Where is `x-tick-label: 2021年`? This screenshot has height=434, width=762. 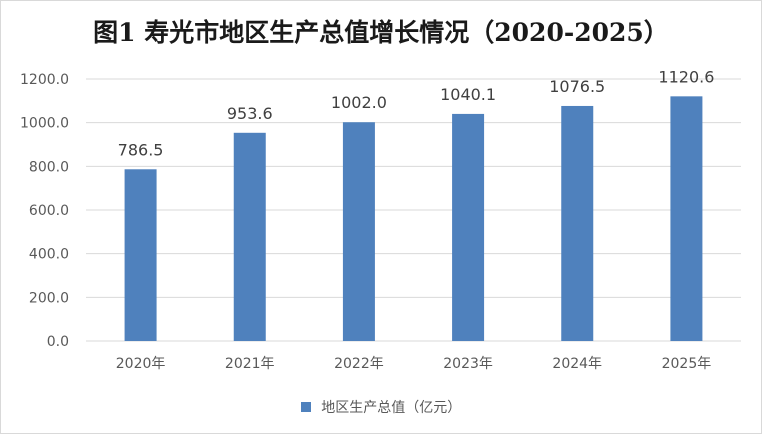 x-tick-label: 2021年 is located at coordinates (250, 364).